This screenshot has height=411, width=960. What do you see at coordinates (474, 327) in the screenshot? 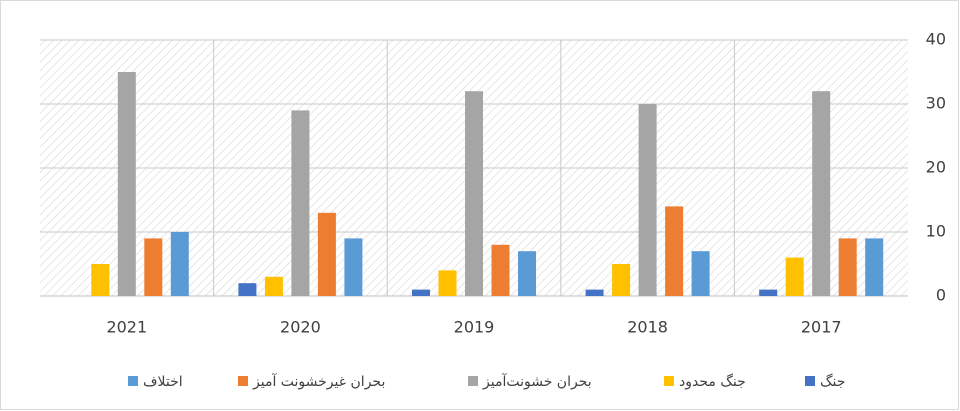
I see `x-tick-label: 2019` at bounding box center [474, 327].